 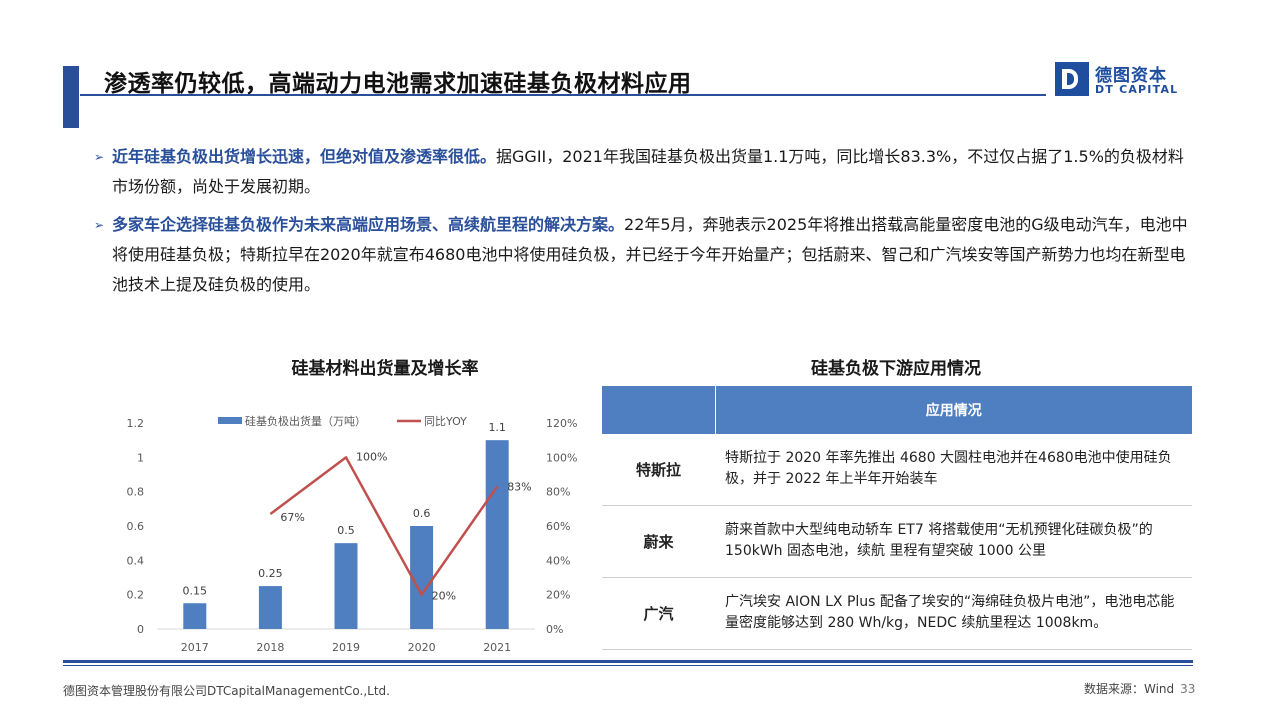 I want to click on bar-data-label: 0.25, so click(x=270, y=573).